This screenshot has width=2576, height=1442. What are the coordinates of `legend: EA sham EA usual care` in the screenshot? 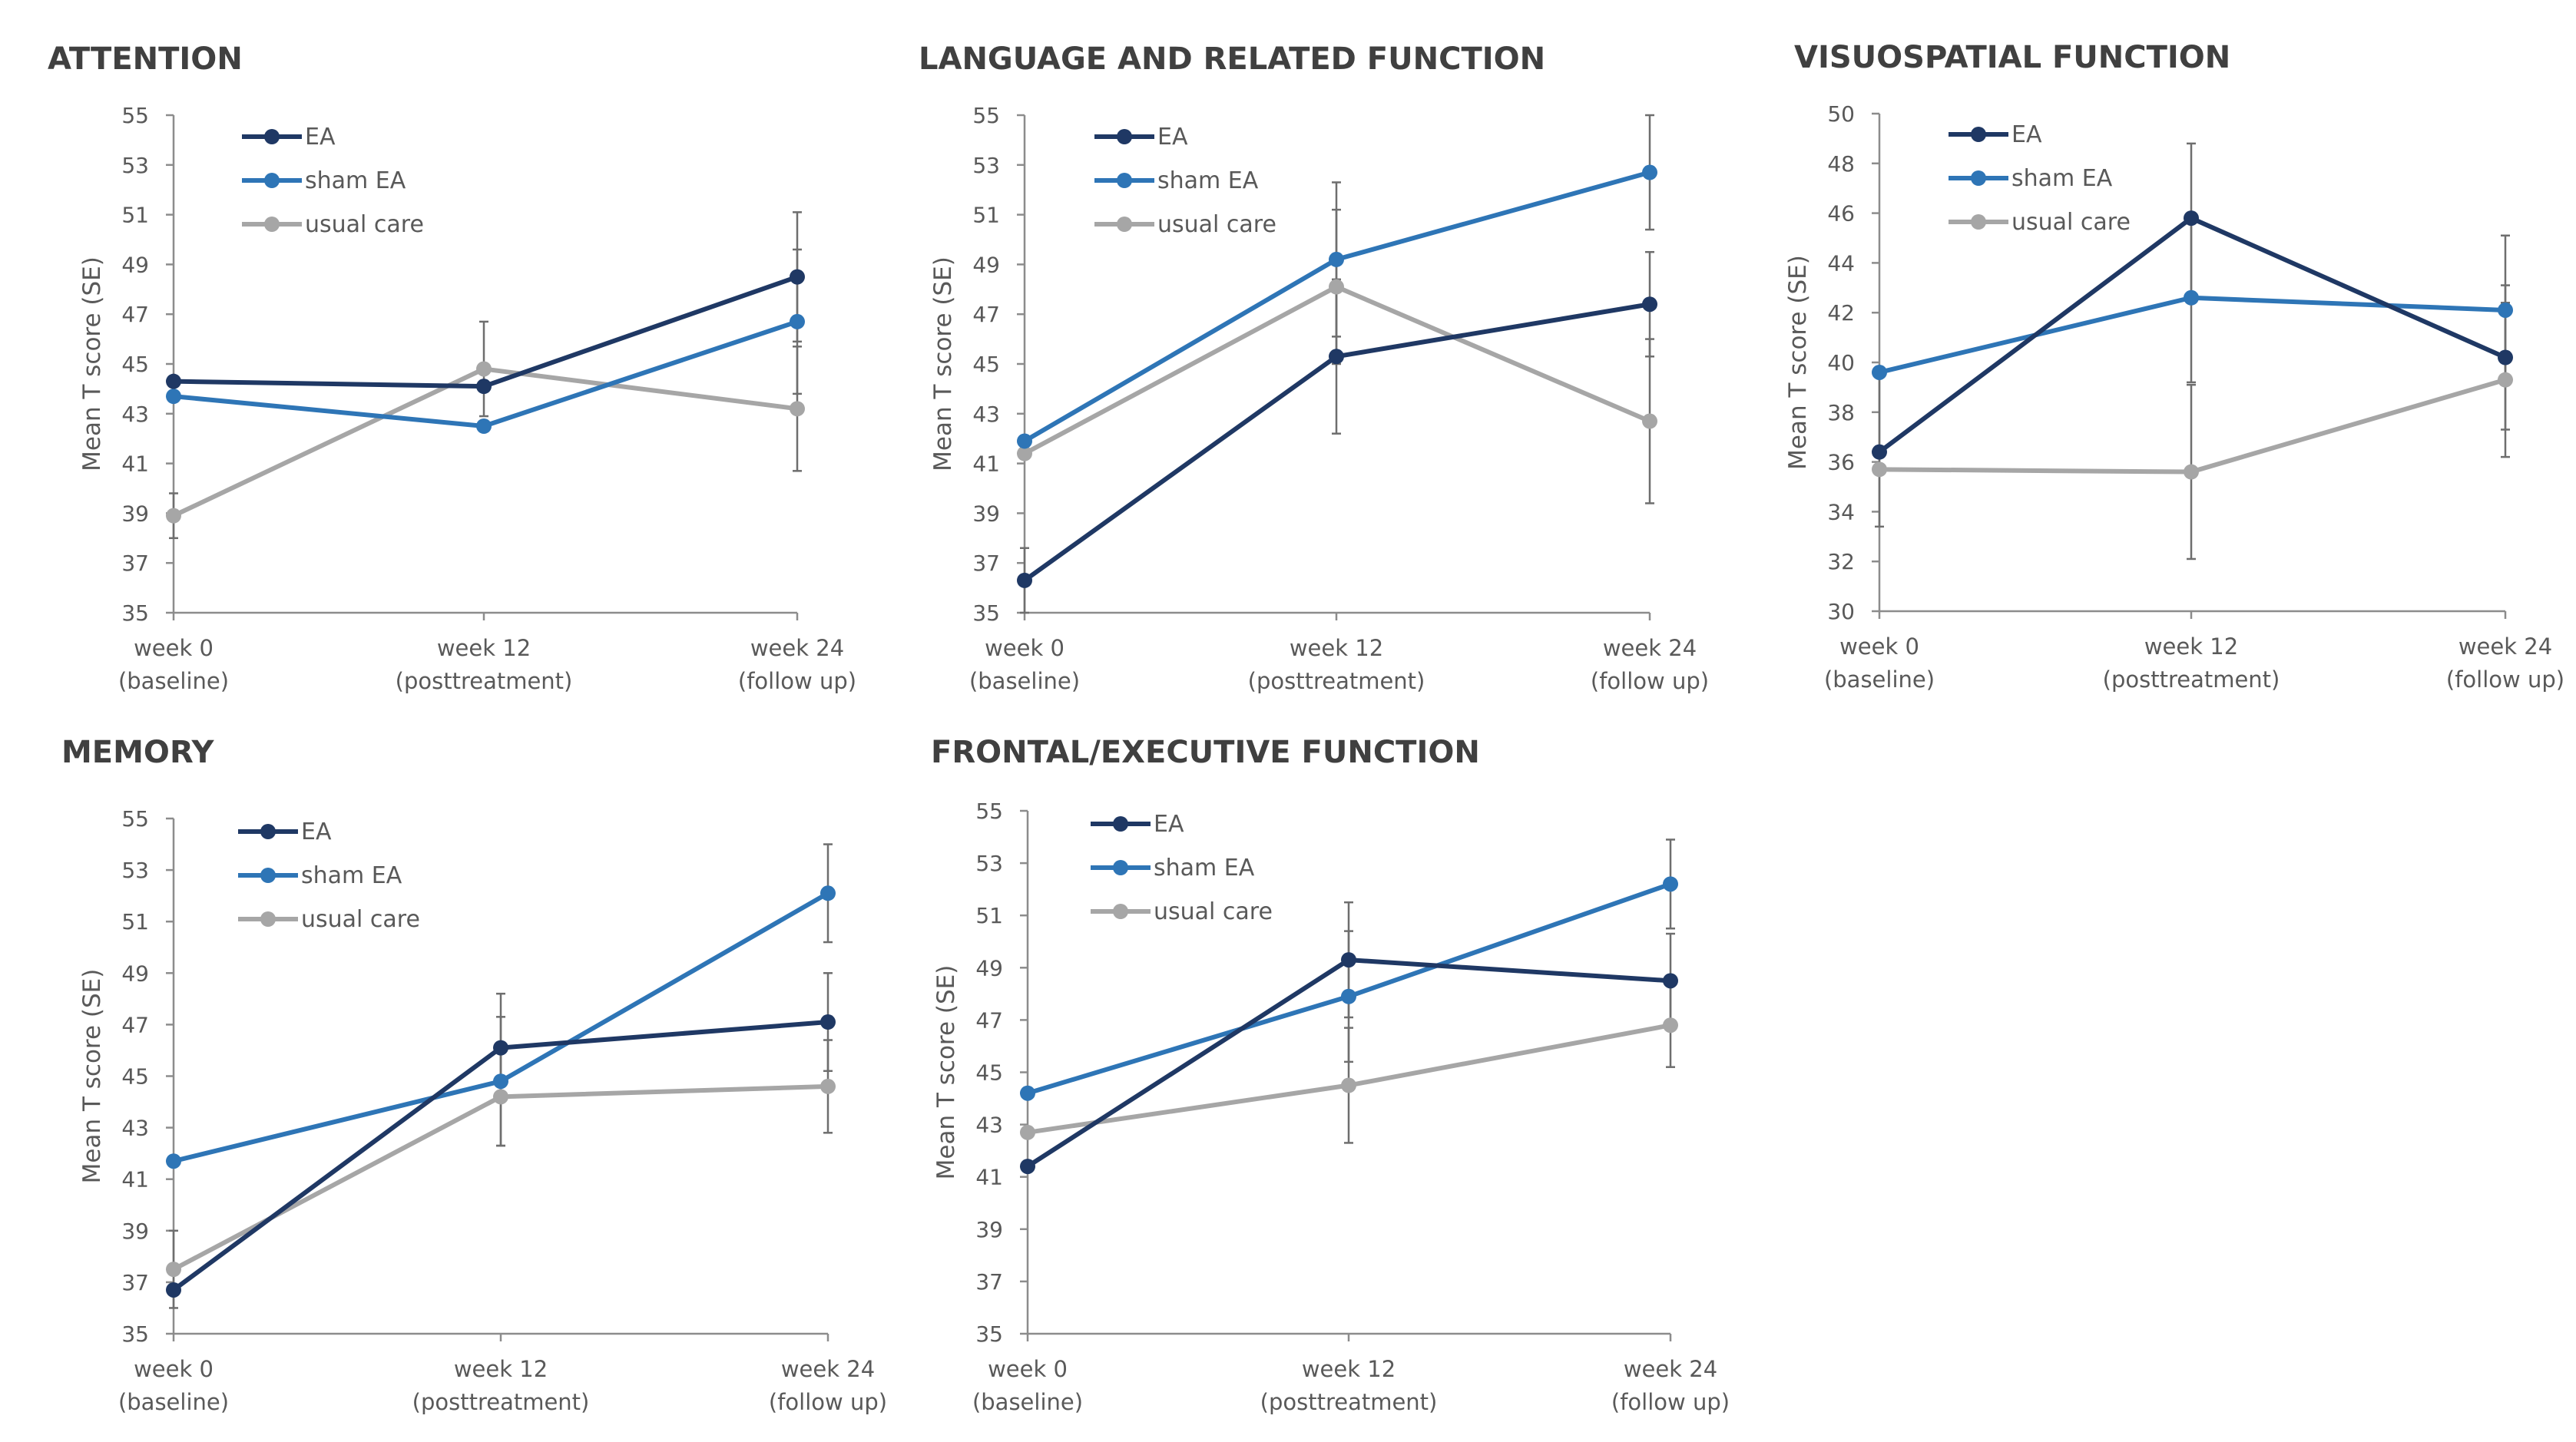 It's located at (333, 181).